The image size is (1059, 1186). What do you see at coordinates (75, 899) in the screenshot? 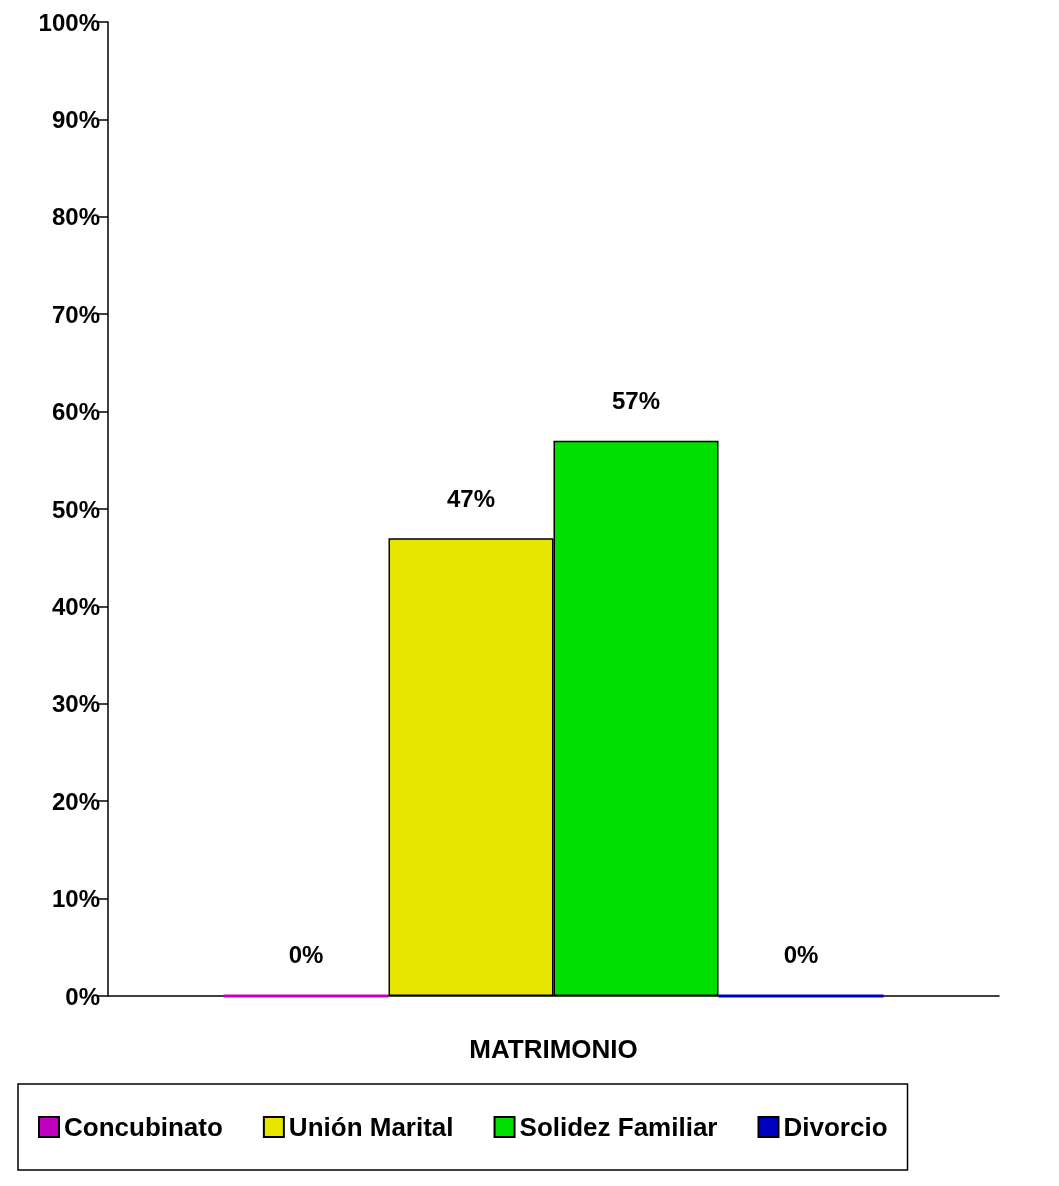
I see `y-tick-label: 10%` at bounding box center [75, 899].